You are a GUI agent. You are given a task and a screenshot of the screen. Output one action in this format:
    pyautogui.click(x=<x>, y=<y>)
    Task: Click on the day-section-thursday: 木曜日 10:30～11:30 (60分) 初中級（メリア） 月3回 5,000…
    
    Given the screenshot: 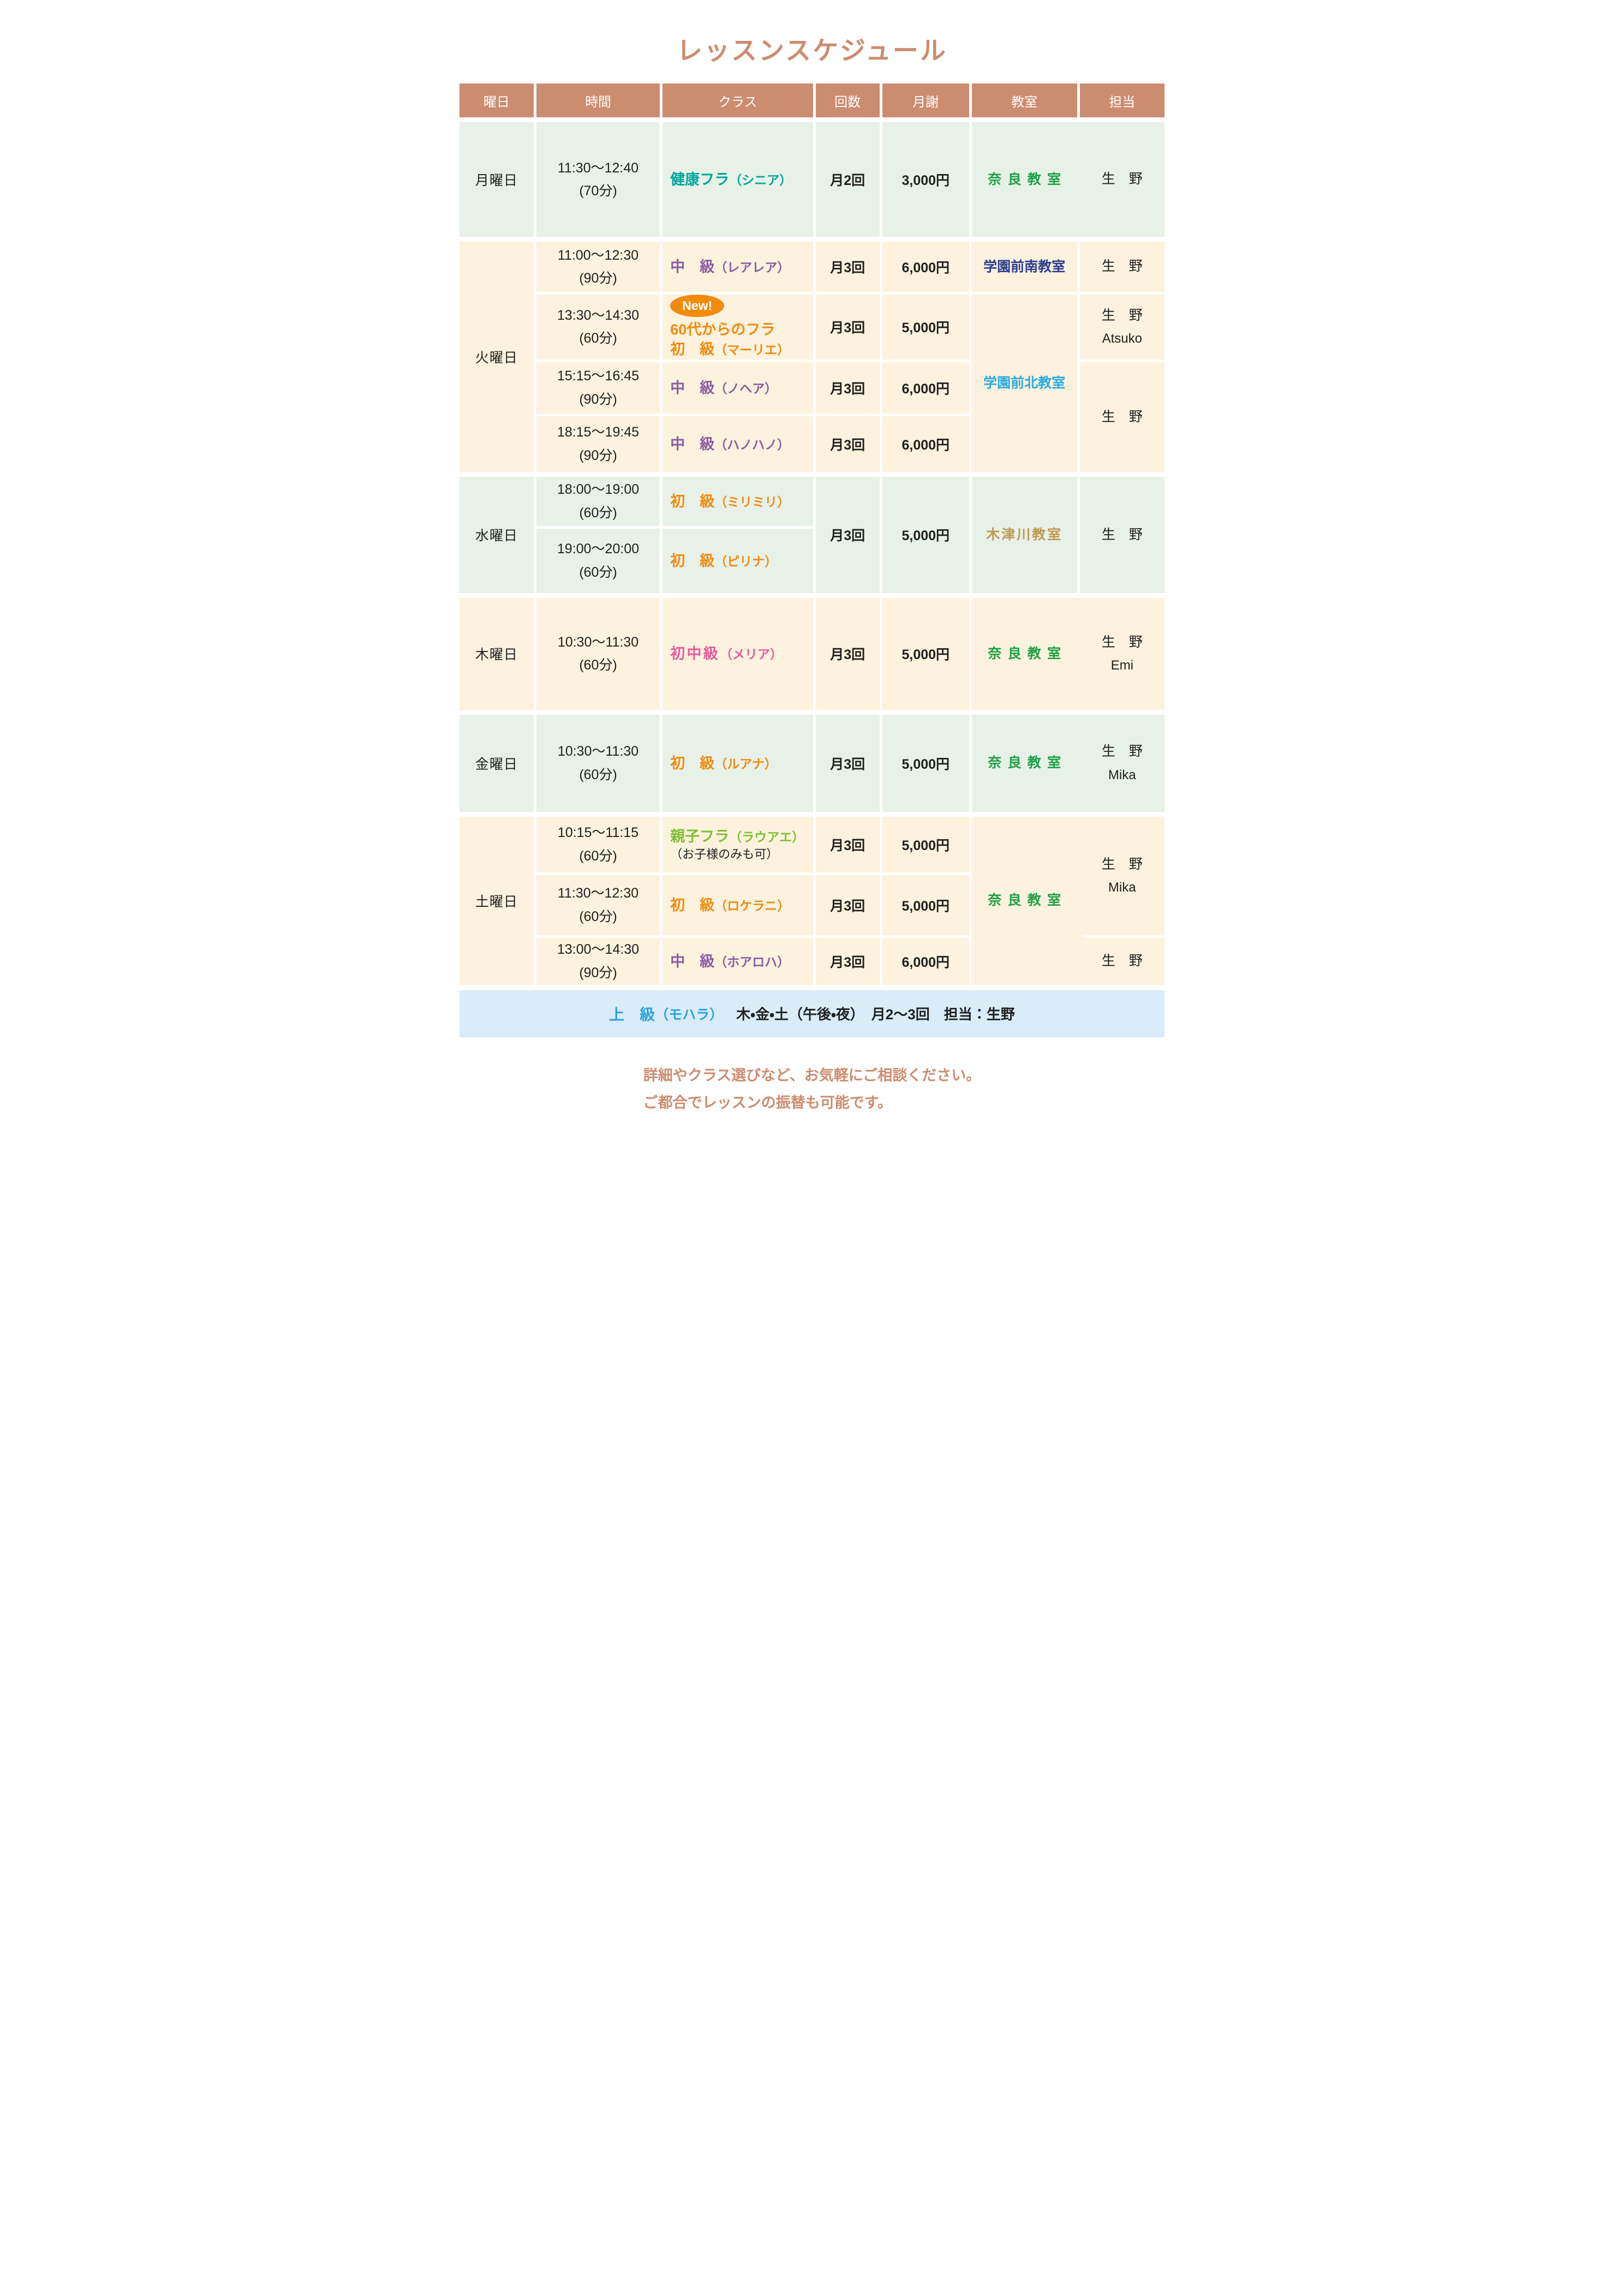 What is the action you would take?
    pyautogui.click(x=812, y=653)
    